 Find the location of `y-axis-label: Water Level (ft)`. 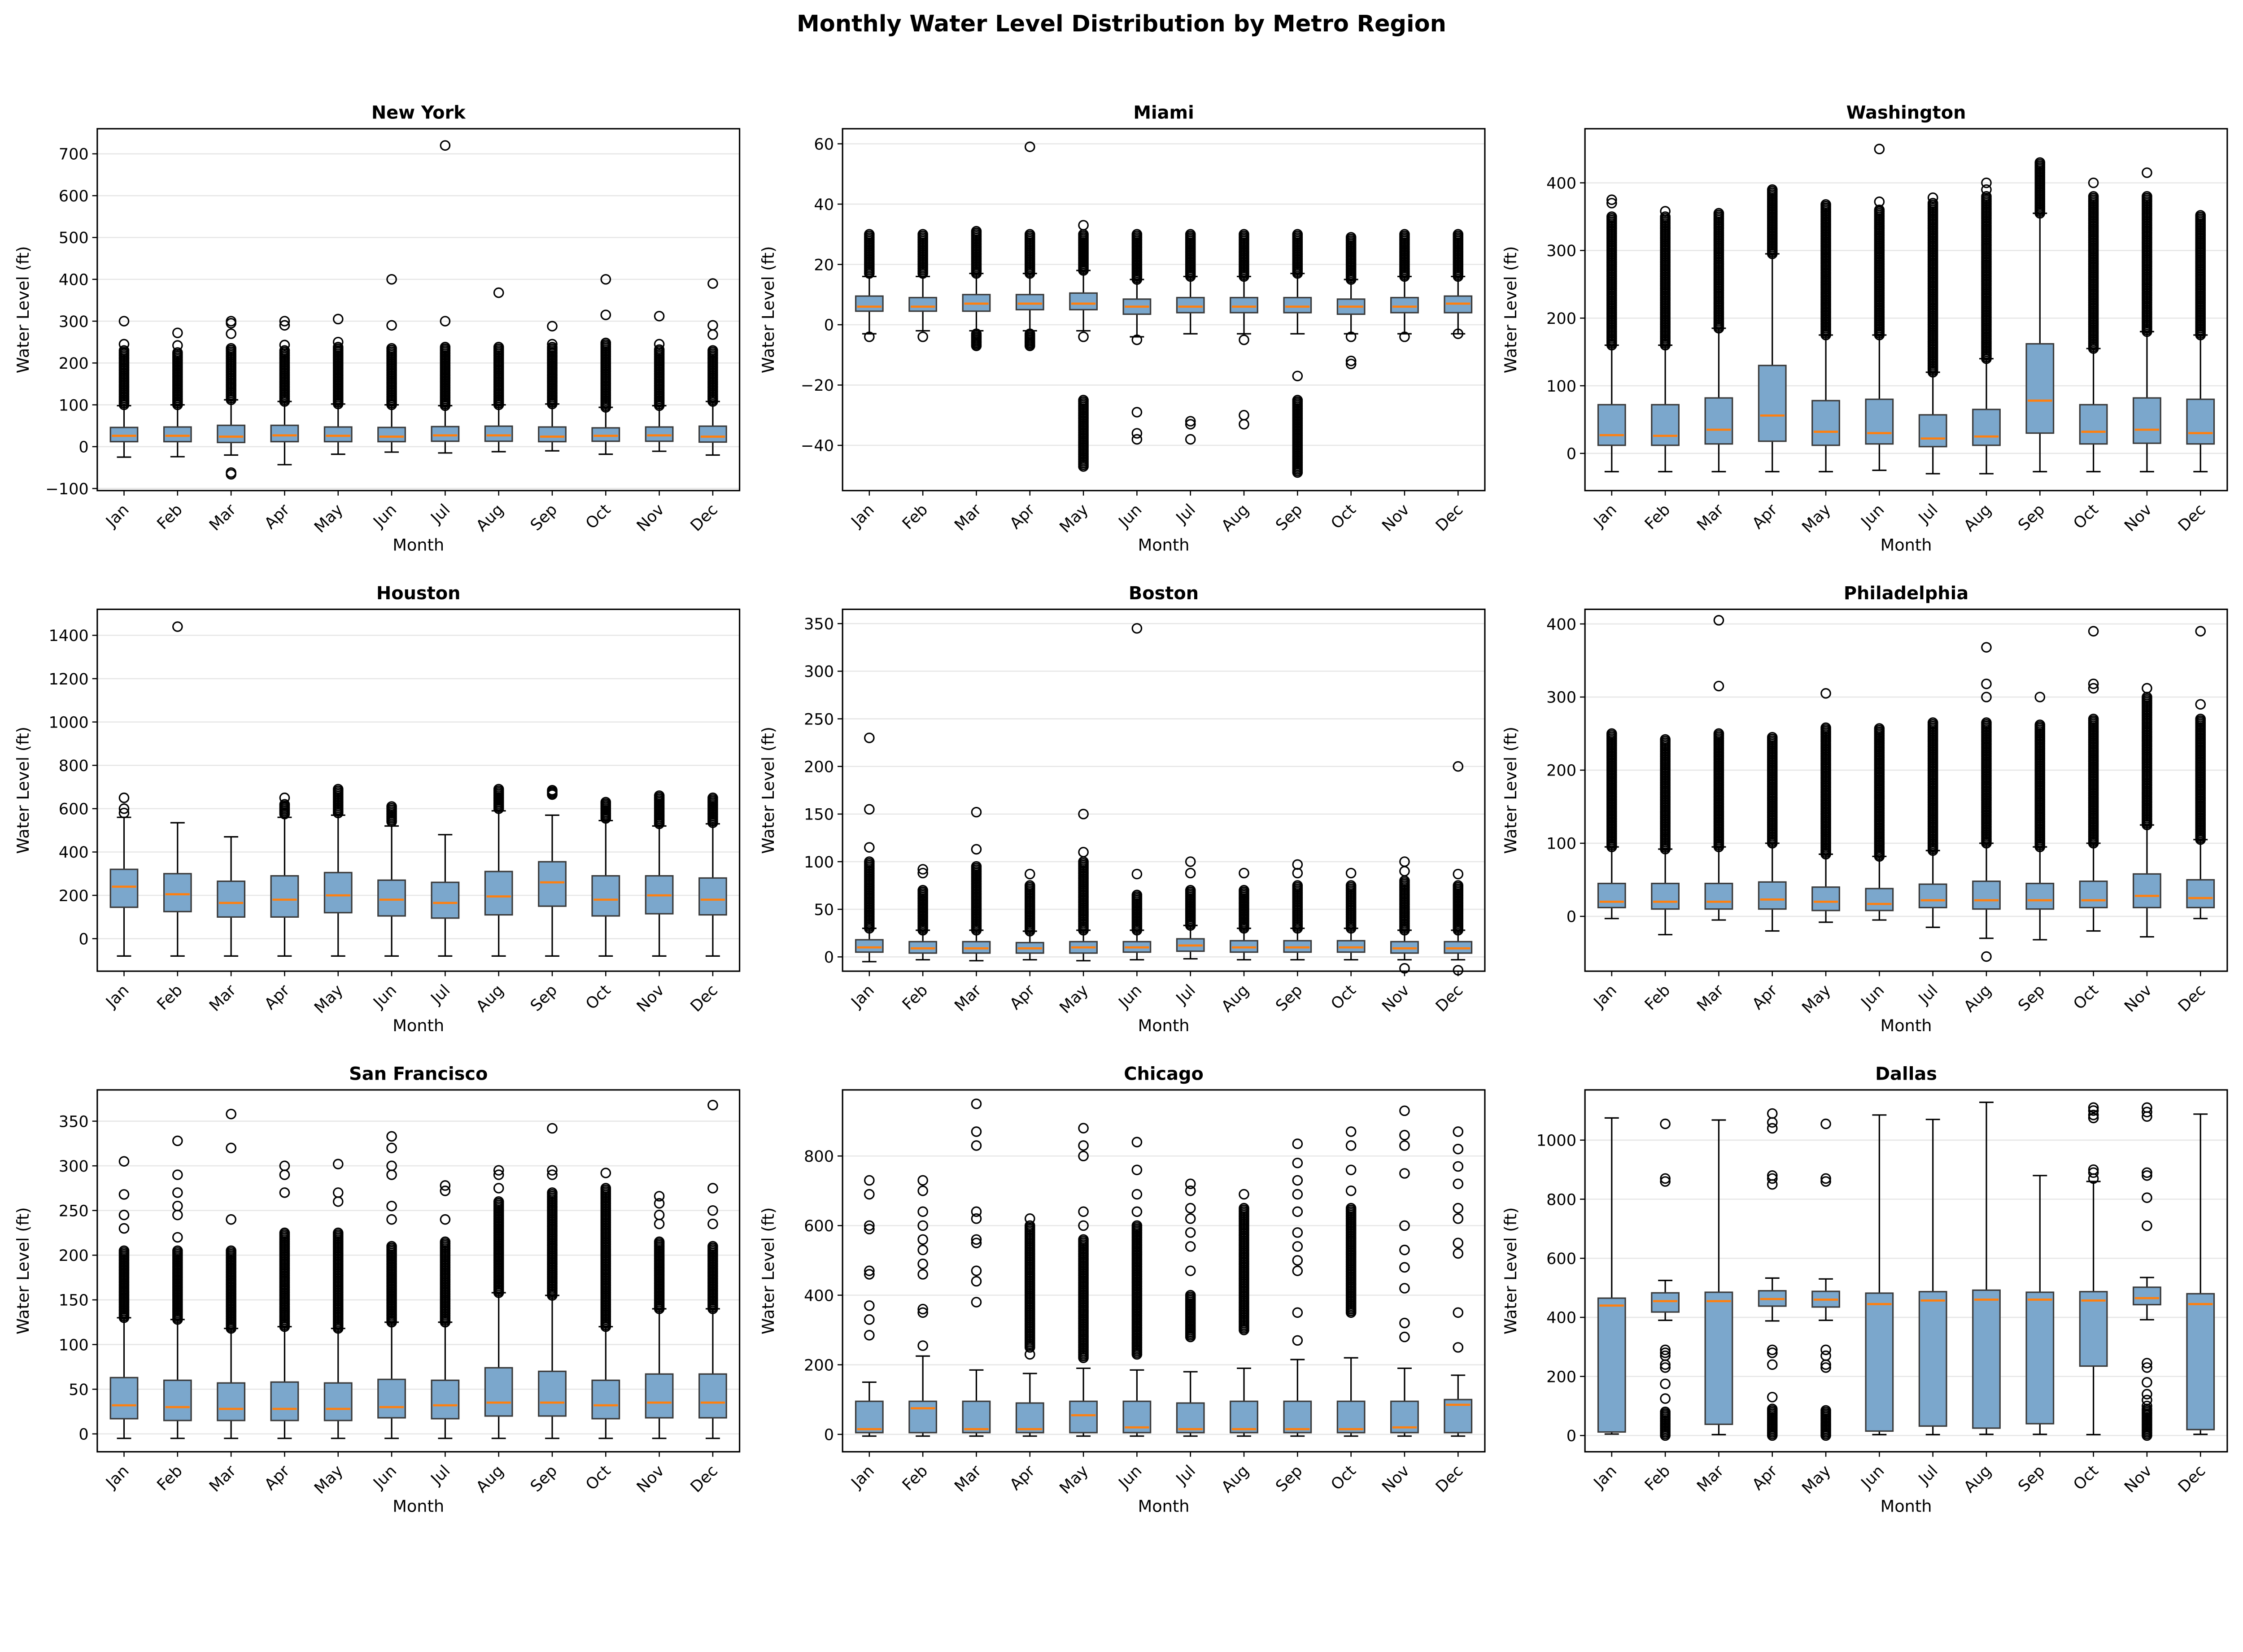

y-axis-label: Water Level (ft) is located at coordinates (23, 310).